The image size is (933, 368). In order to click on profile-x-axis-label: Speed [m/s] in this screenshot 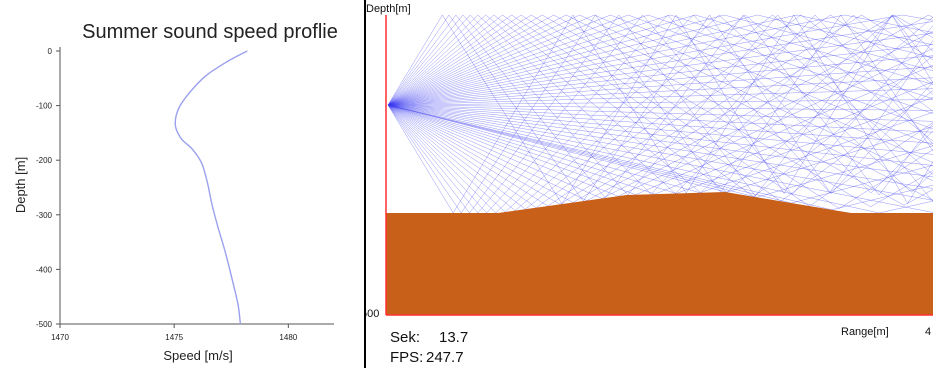, I will do `click(197, 355)`.